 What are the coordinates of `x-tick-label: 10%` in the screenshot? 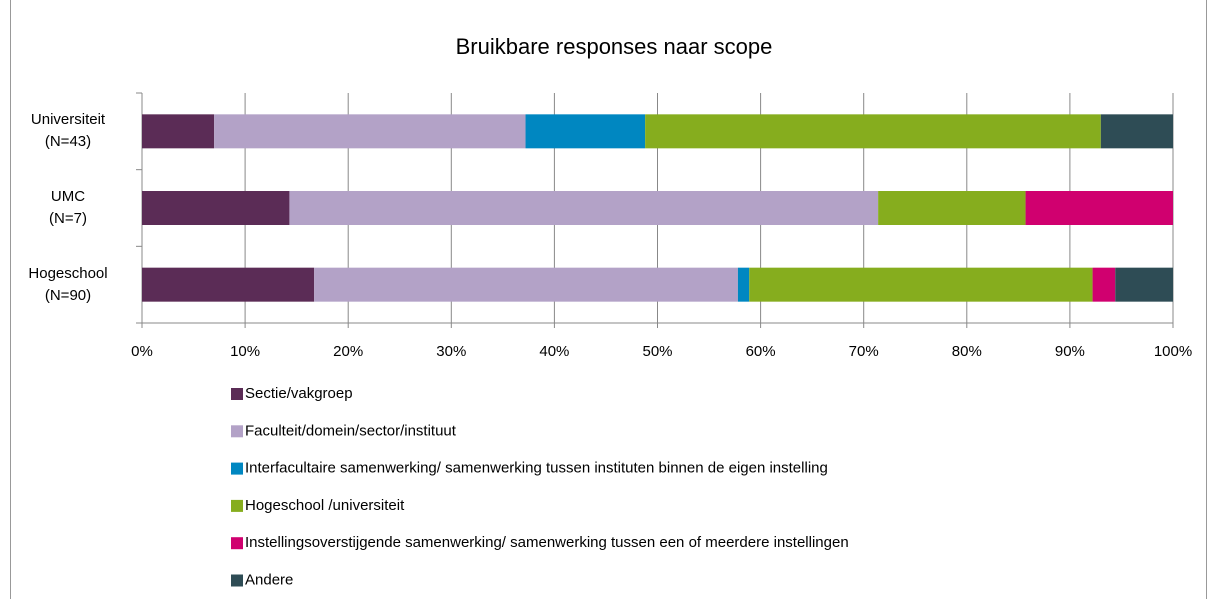 It's located at (245, 351).